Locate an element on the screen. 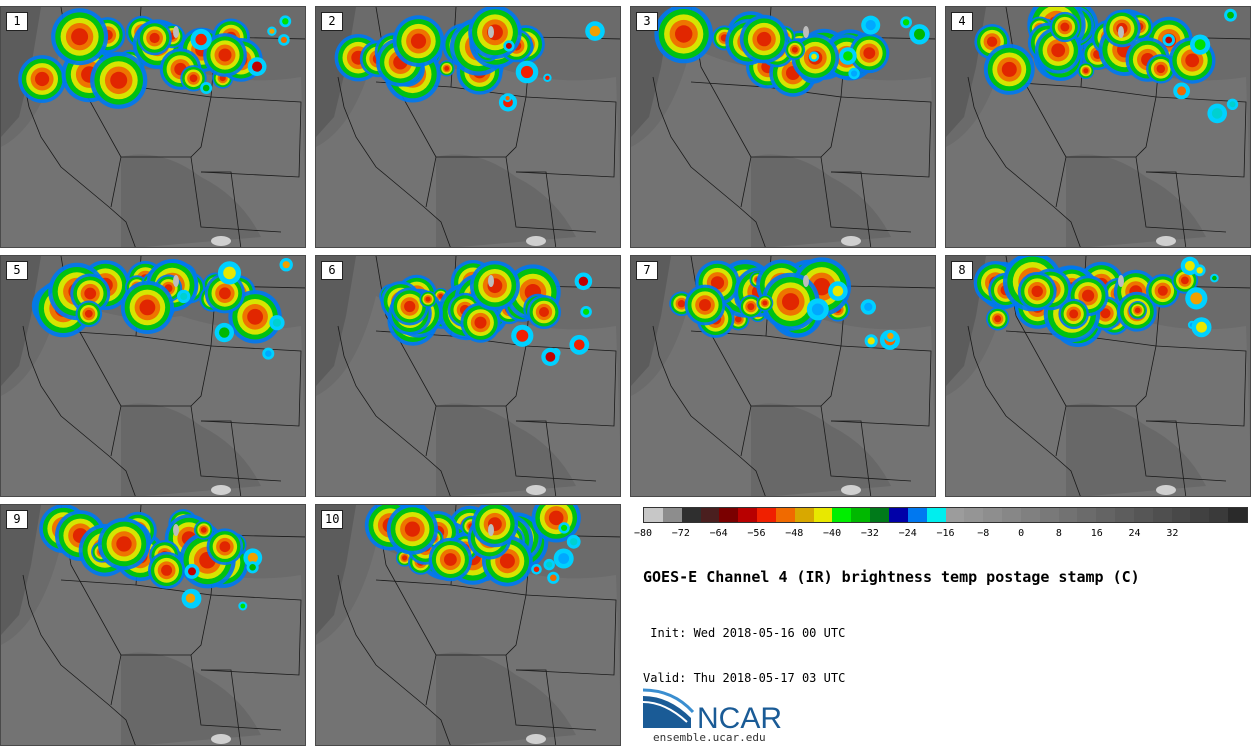 This screenshot has width=1260, height=746. stamp-number: 5 is located at coordinates (17, 270).